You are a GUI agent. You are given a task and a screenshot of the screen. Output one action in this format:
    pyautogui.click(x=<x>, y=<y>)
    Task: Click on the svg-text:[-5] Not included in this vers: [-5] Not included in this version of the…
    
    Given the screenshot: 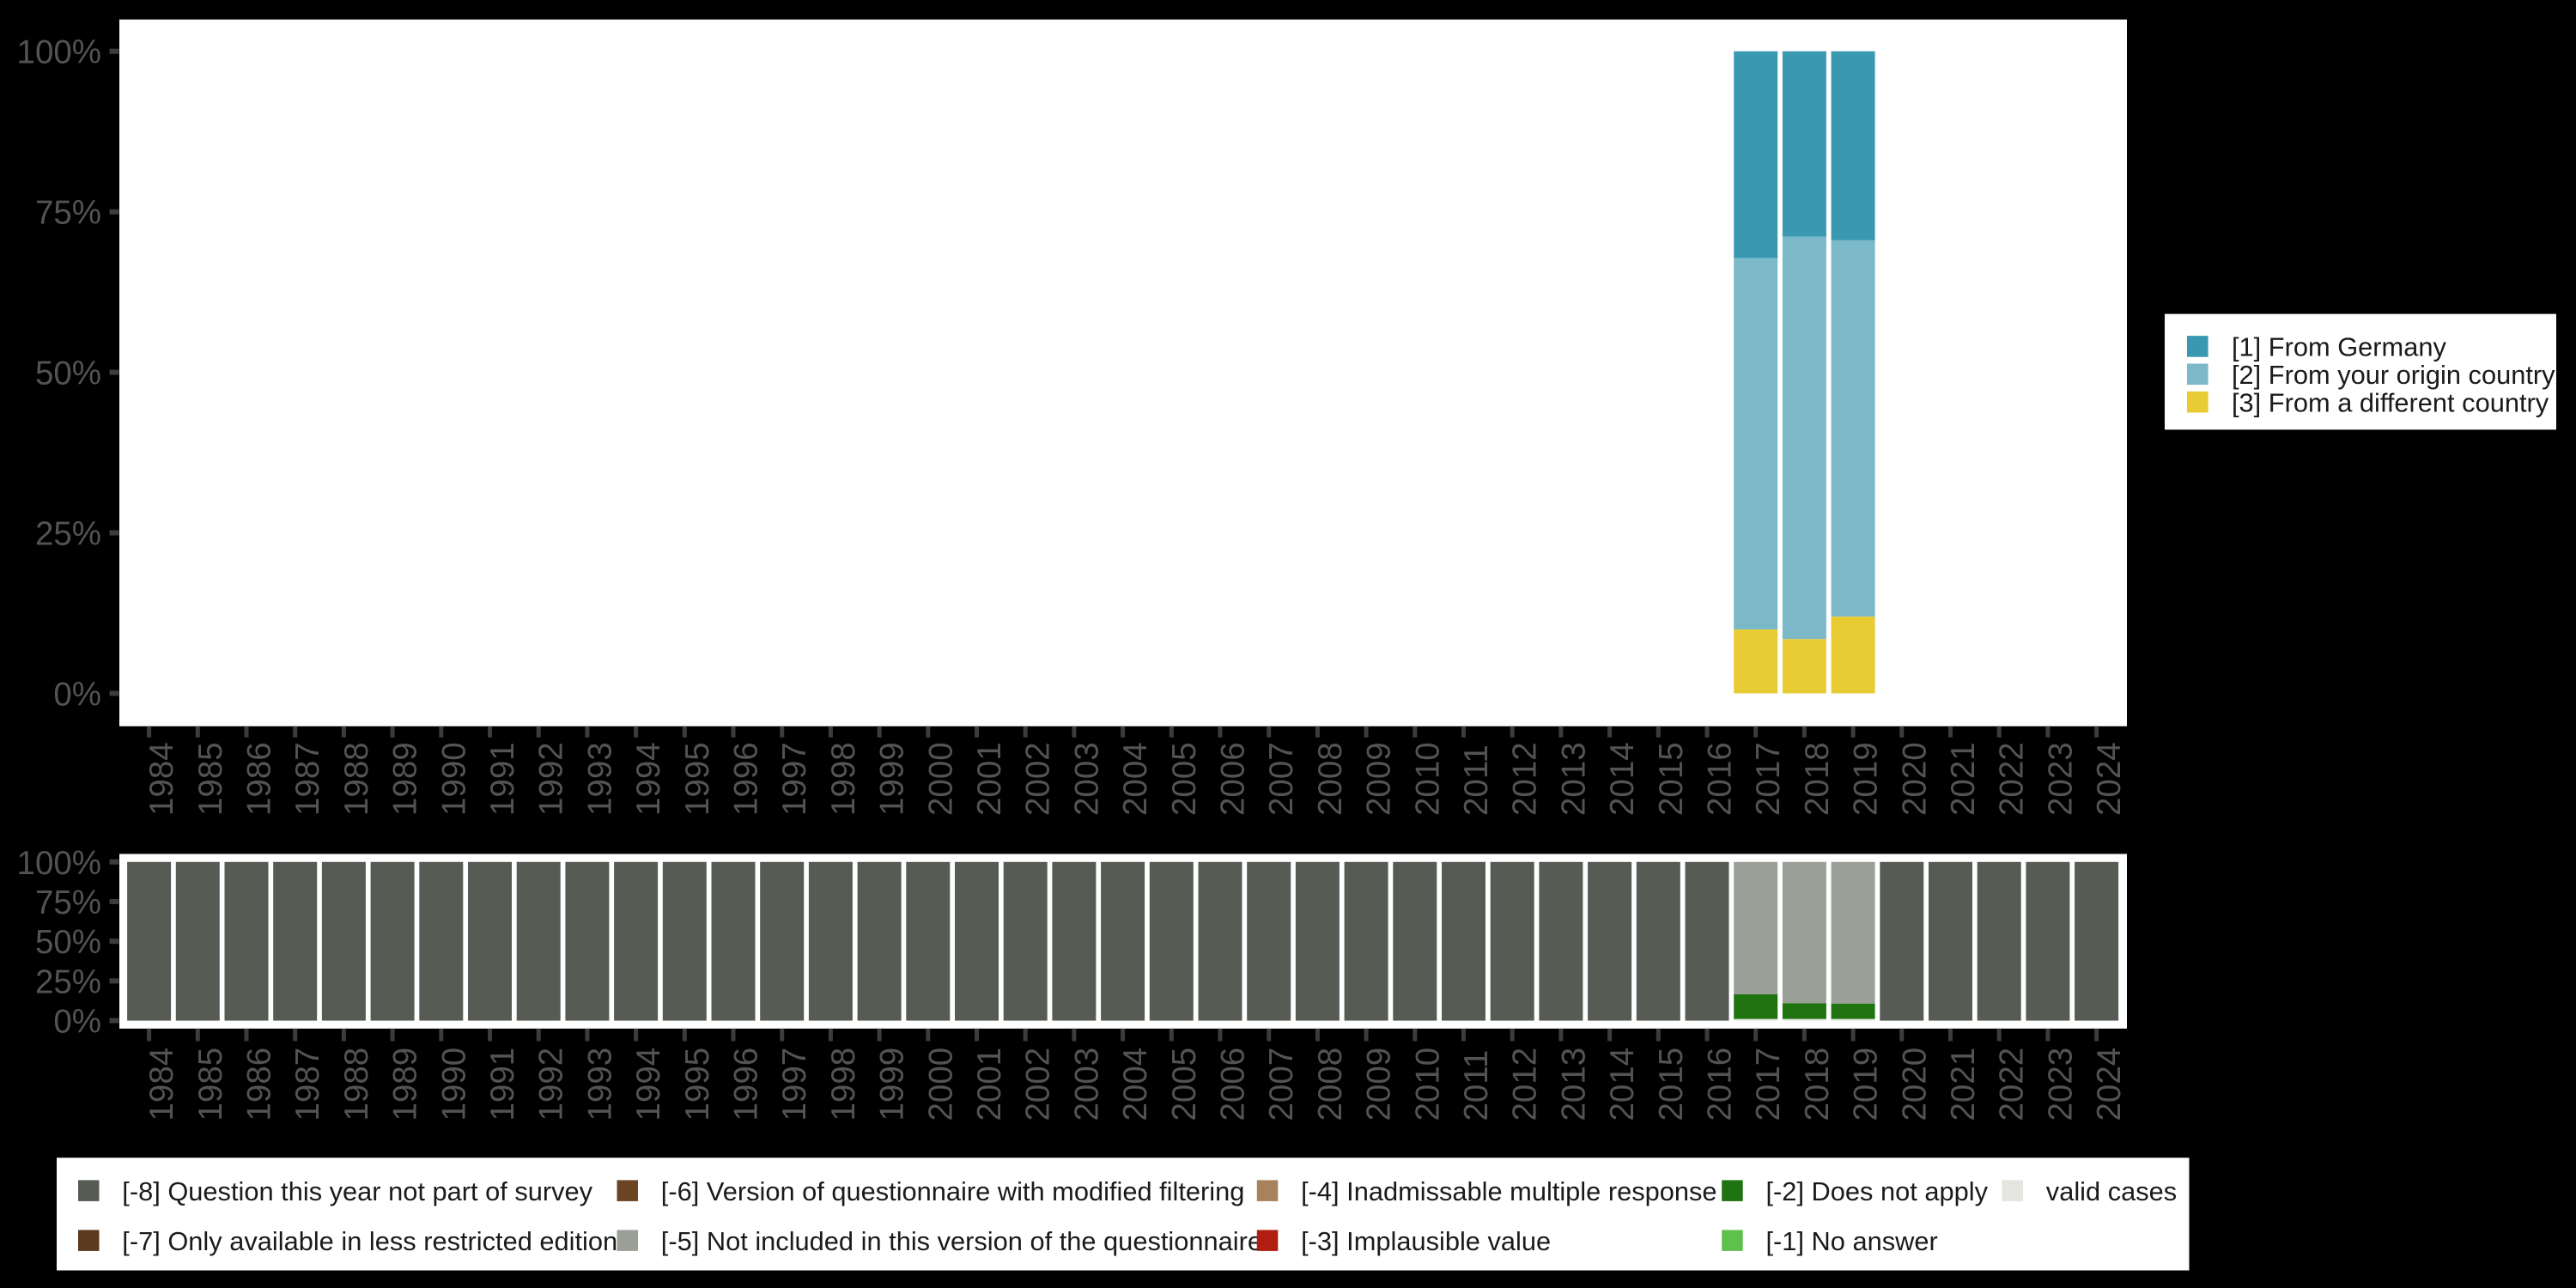 What is the action you would take?
    pyautogui.click(x=962, y=1241)
    